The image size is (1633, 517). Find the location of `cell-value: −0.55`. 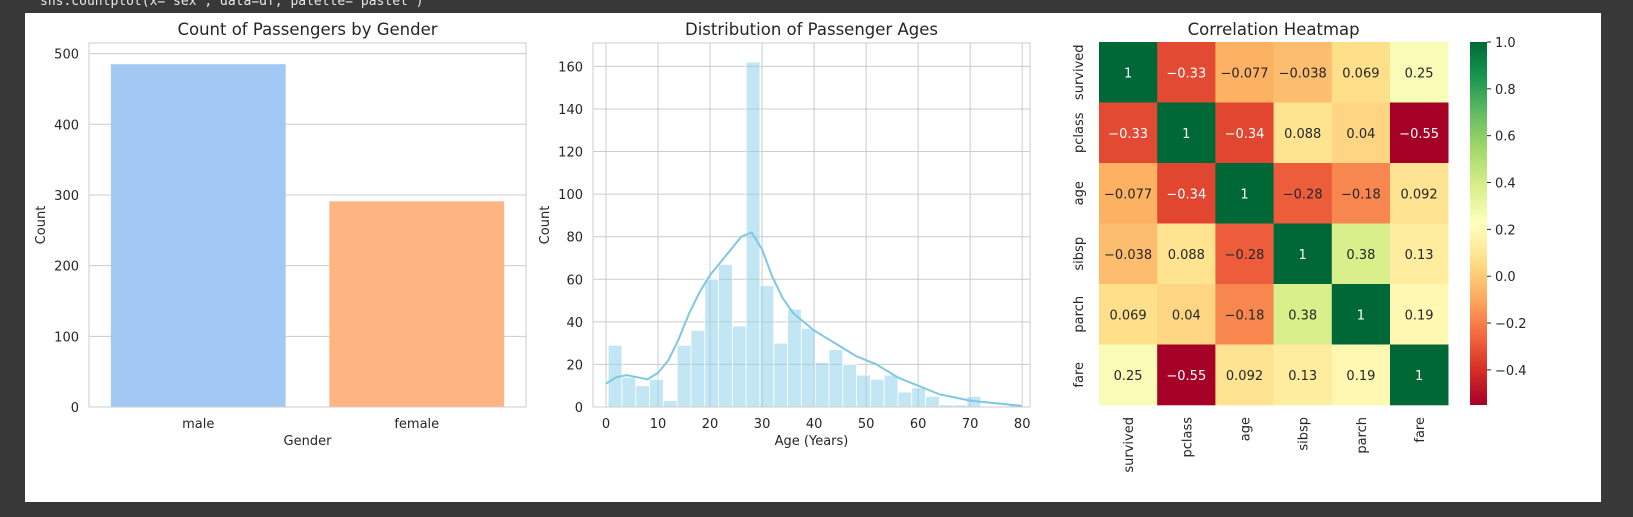

cell-value: −0.55 is located at coordinates (1186, 376).